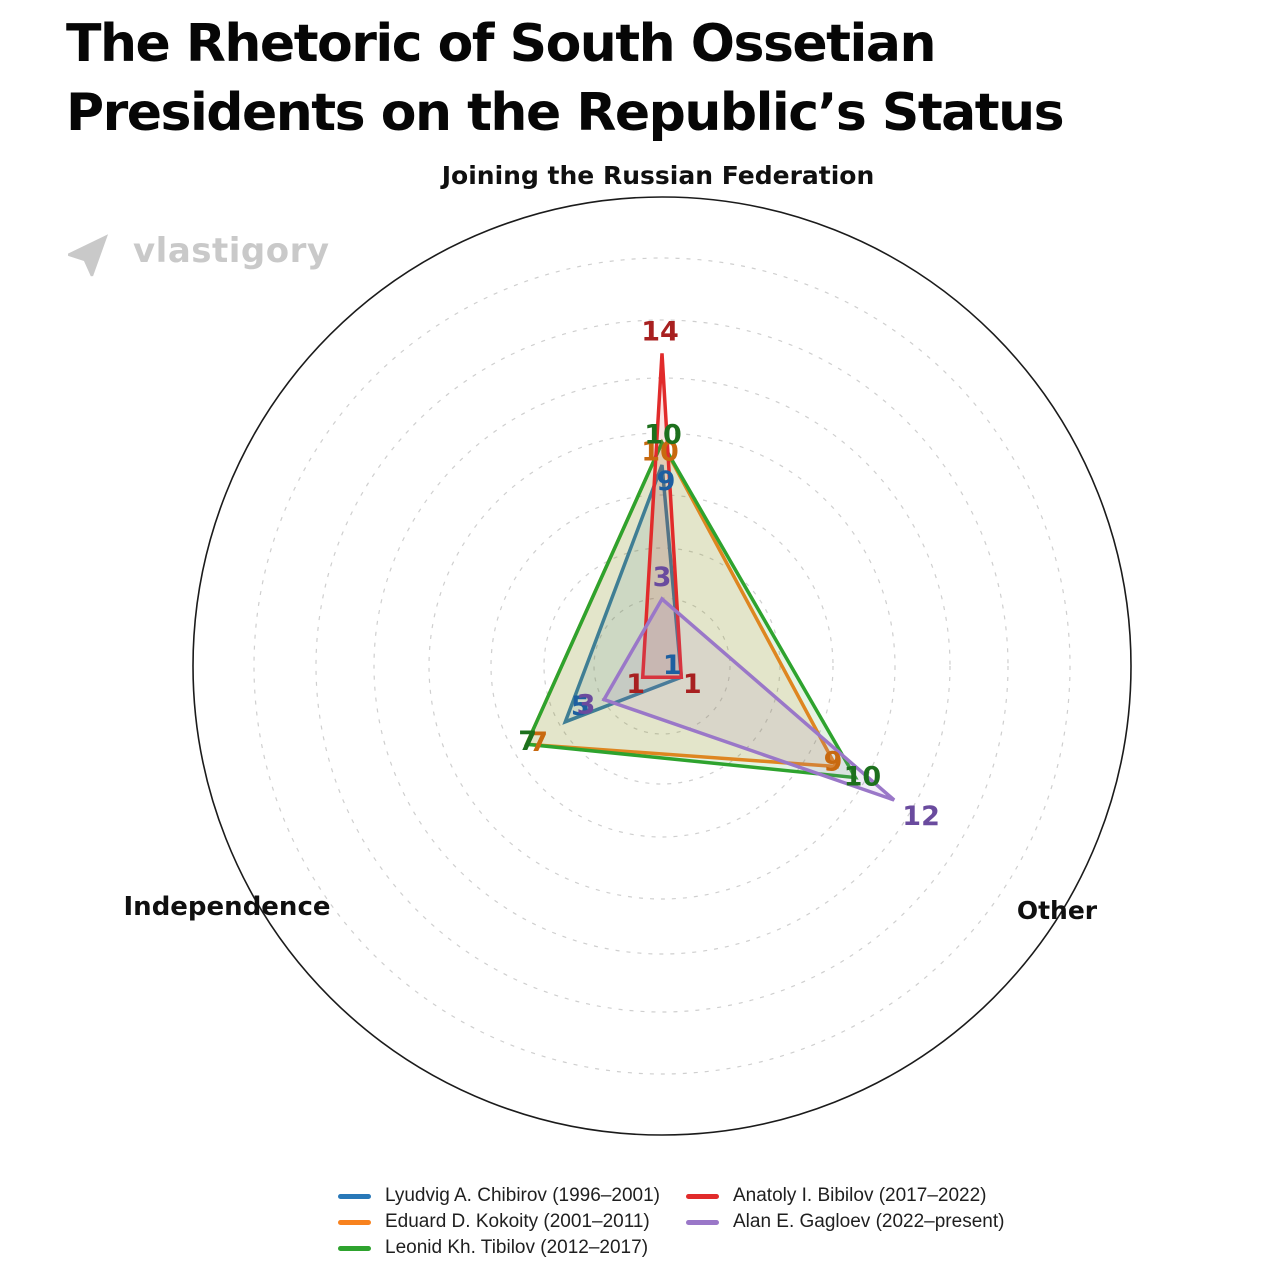 The width and height of the screenshot is (1280, 1280). Describe the element at coordinates (227, 907) in the screenshot. I see `axis-label-independence: Independence` at that location.